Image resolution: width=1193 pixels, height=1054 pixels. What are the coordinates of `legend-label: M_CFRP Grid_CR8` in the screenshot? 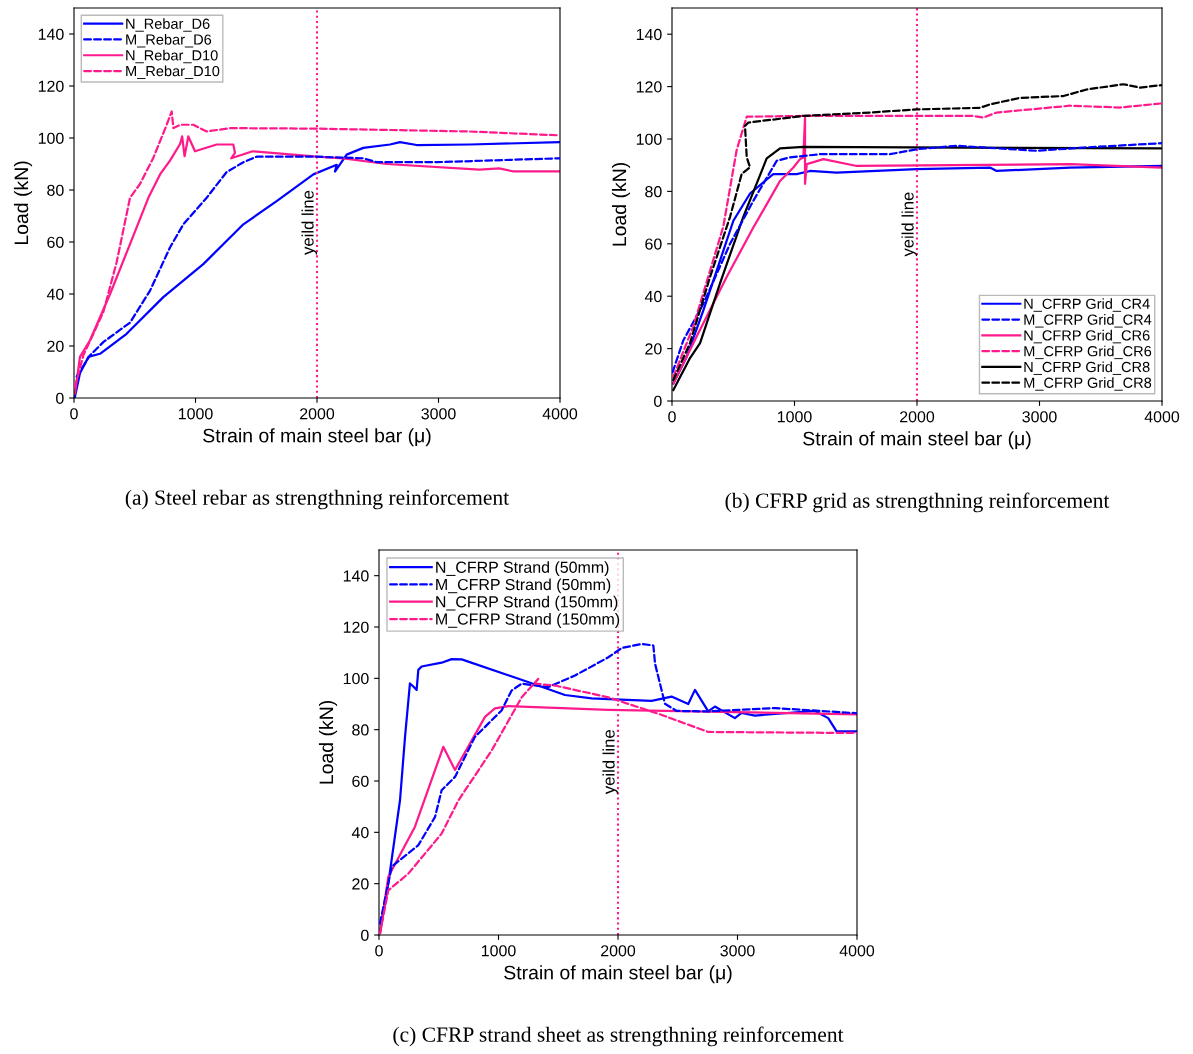 It's located at (1088, 384).